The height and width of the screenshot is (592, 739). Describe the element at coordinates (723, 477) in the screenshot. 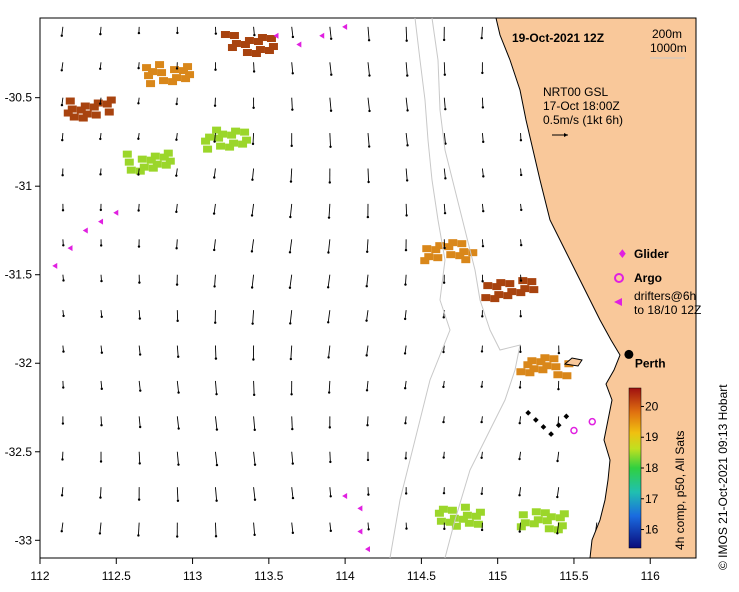

I see `credit-text: © IMOS 21-Oct-2021 09:13 Hobart` at that location.